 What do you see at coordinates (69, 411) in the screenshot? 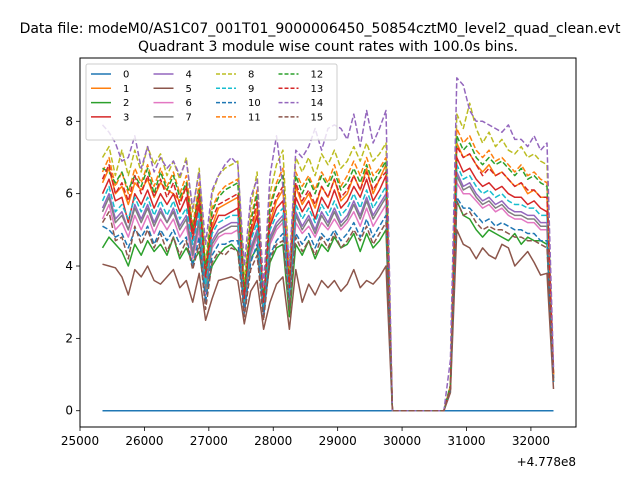
I see `y-tick-label: 0` at bounding box center [69, 411].